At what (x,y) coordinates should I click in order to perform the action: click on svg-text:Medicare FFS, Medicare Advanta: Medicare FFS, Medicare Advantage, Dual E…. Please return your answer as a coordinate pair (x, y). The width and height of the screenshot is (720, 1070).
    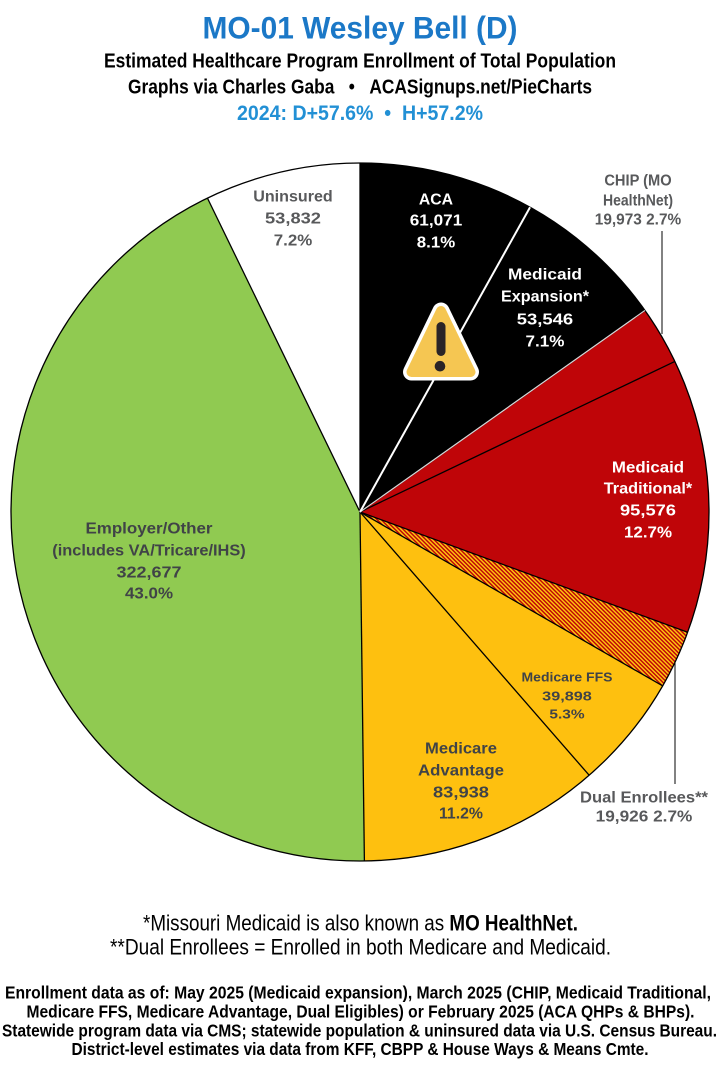
    Looking at the image, I should click on (361, 1011).